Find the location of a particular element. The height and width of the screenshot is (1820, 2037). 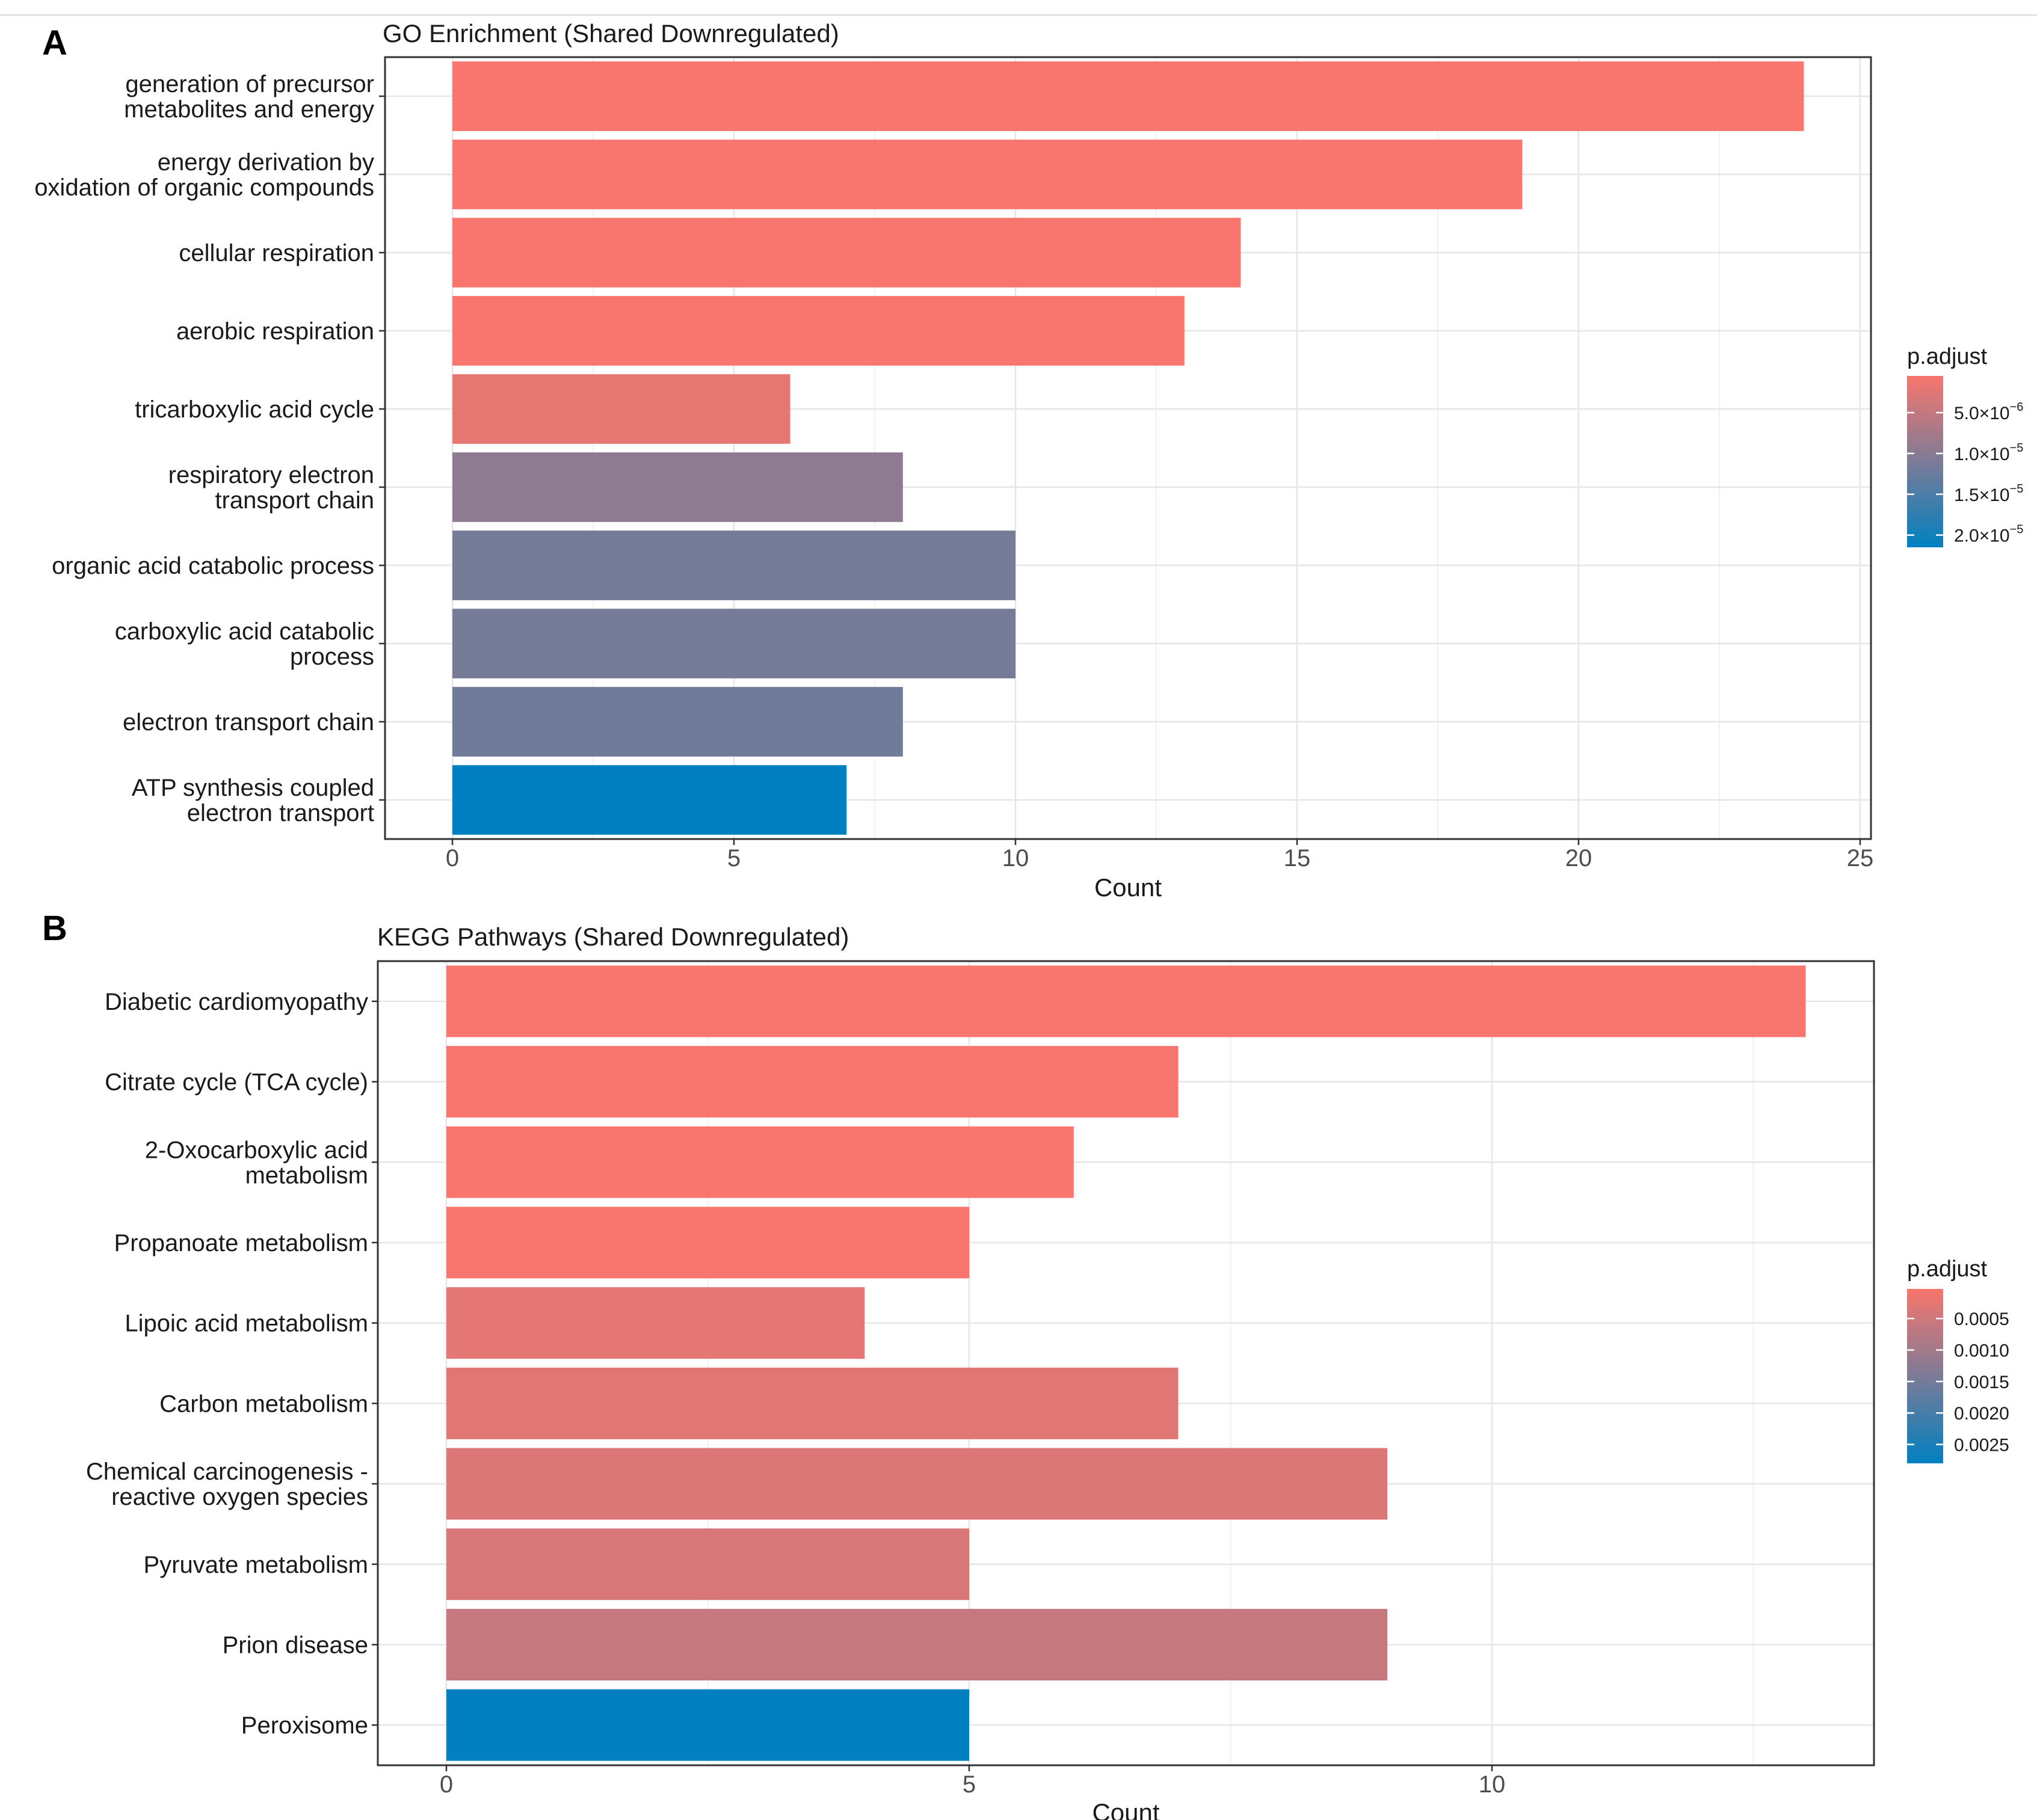

panel-b-x-tick-label: 5 is located at coordinates (969, 1784).